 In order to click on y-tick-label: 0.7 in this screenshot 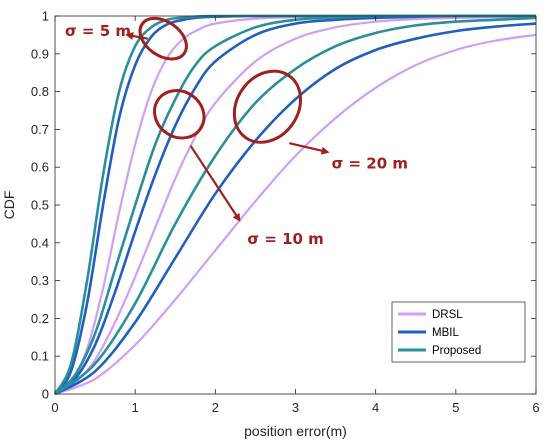, I will do `click(40, 129)`.